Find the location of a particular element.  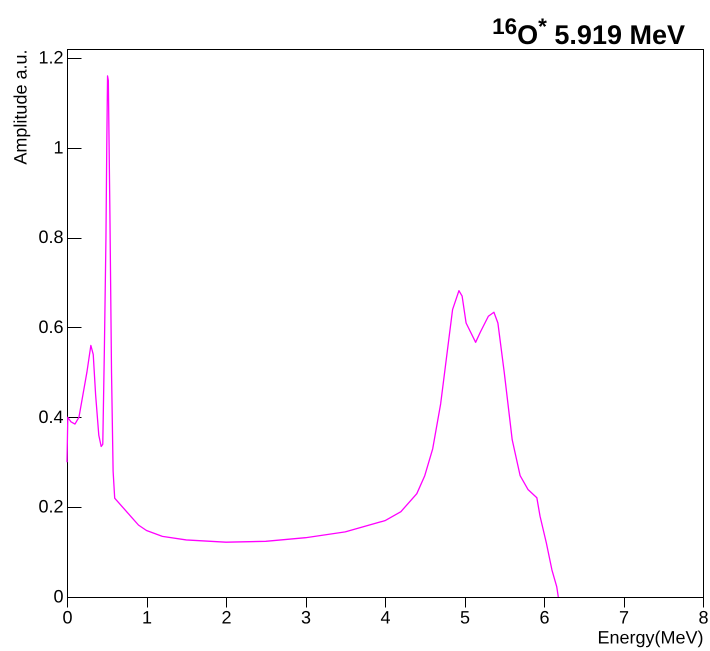

chart-title: $^{16}$O$^{*}$ 5.919 MeV is located at coordinates (588, 32).